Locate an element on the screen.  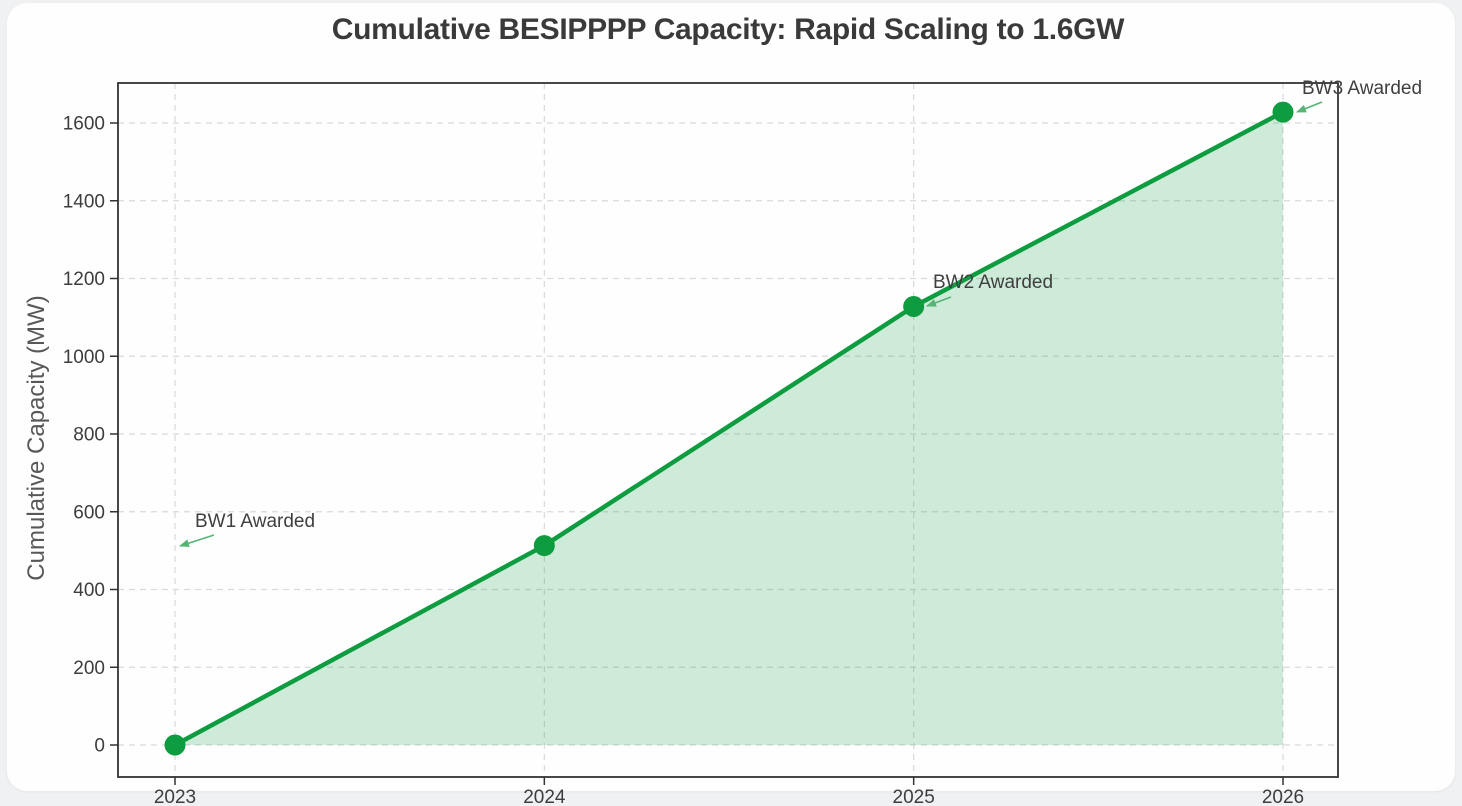
data-point-2026 is located at coordinates (1283, 112).